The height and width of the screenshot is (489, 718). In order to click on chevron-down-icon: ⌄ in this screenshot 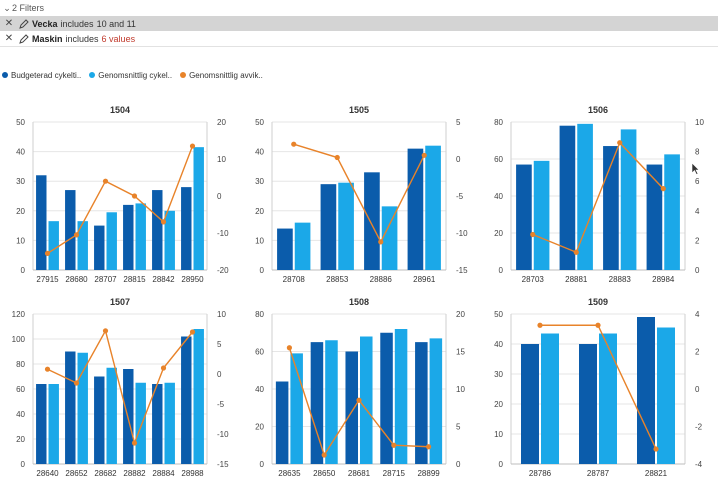, I will do `click(7, 7)`.